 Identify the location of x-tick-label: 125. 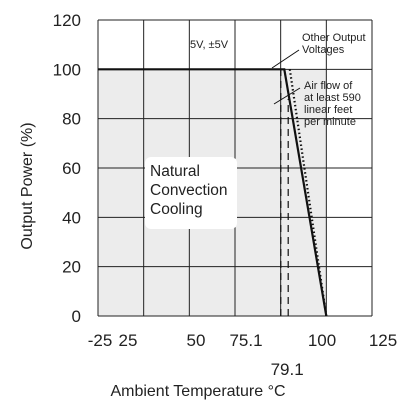
(383, 340).